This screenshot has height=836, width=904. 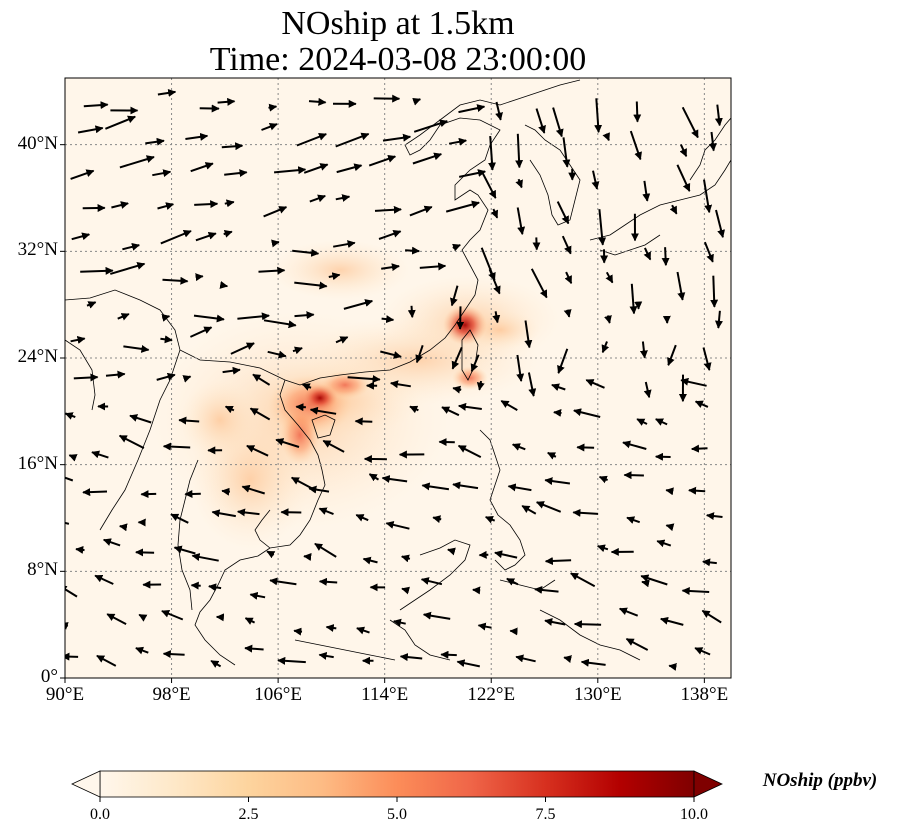 What do you see at coordinates (49, 676) in the screenshot?
I see `lat-tick-label: 0°` at bounding box center [49, 676].